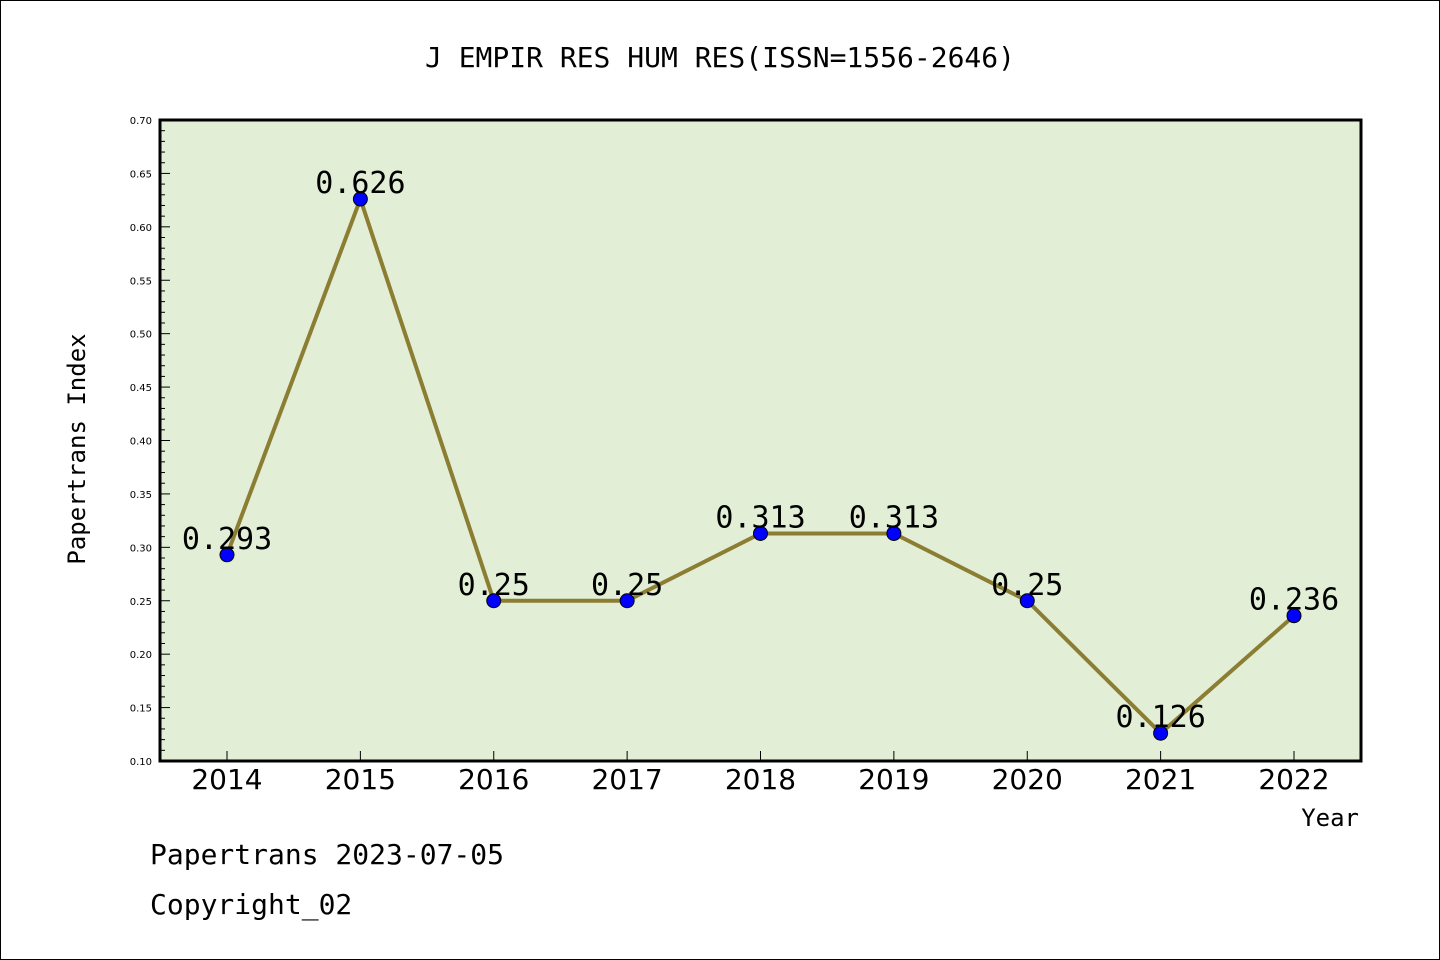 This screenshot has width=1440, height=960. What do you see at coordinates (1293, 779) in the screenshot?
I see `x-tick-label: 2022` at bounding box center [1293, 779].